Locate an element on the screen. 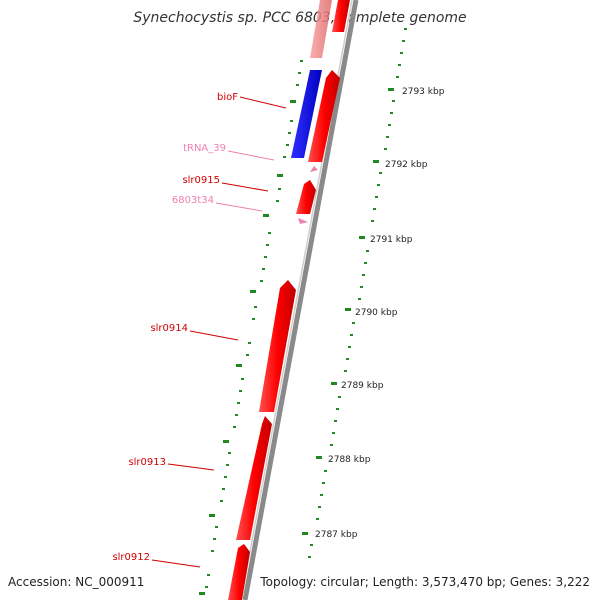 The width and height of the screenshot is (600, 600). ruler-dots is located at coordinates (357, 293).